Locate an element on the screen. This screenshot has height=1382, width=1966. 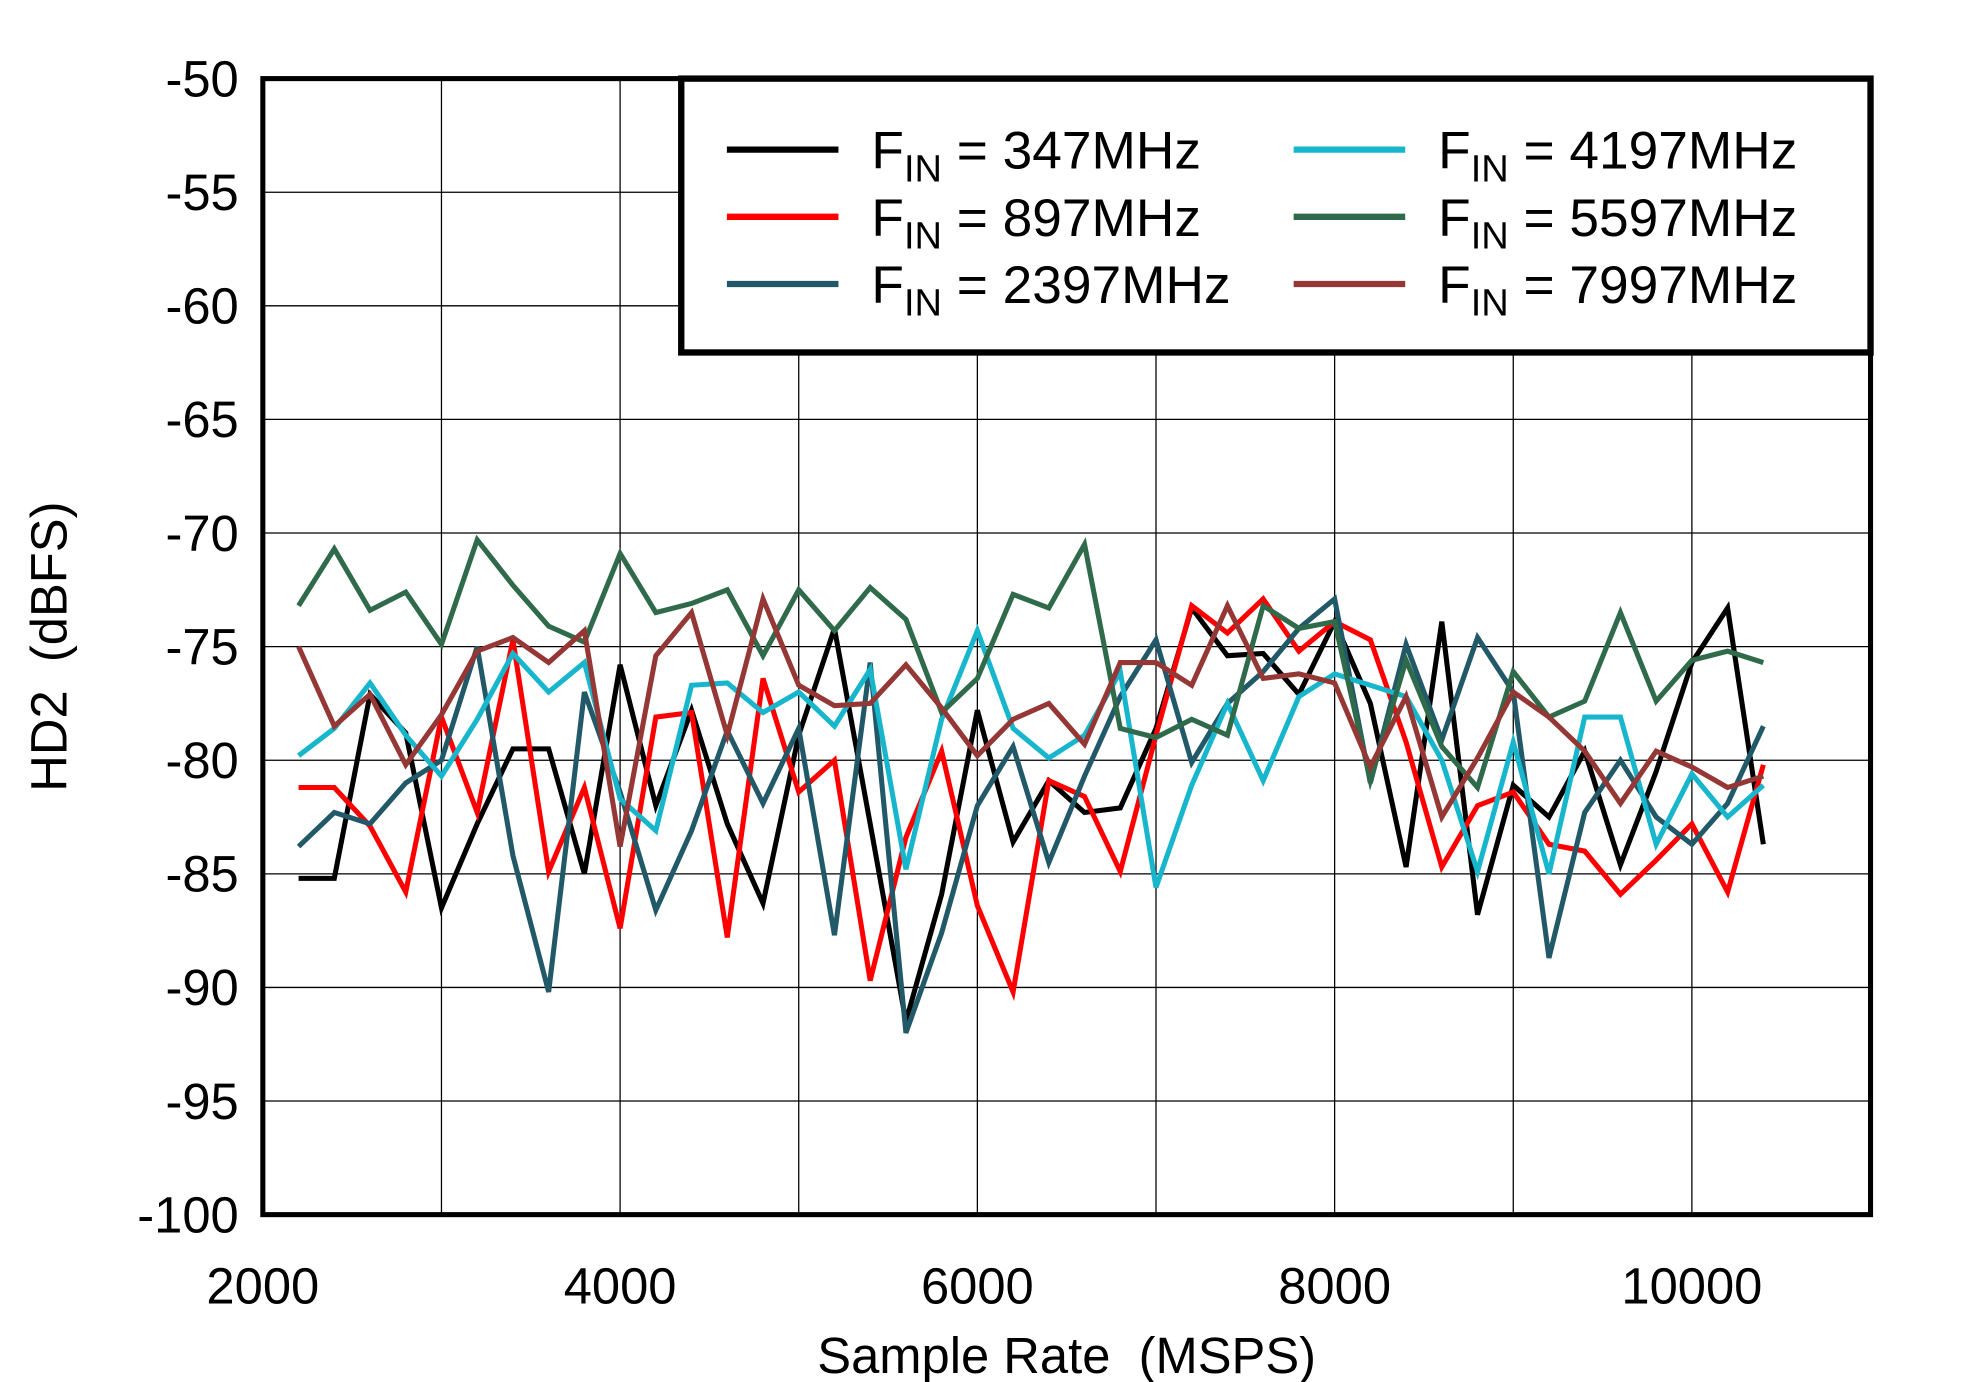
y-tick-label: -75 is located at coordinates (201, 646).